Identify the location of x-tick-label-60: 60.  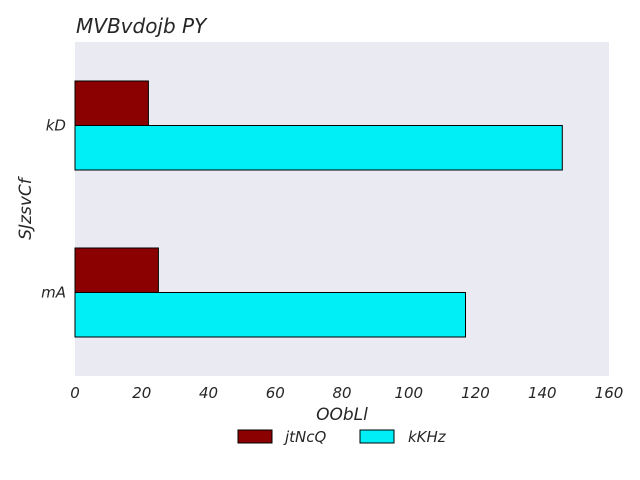
(275, 393).